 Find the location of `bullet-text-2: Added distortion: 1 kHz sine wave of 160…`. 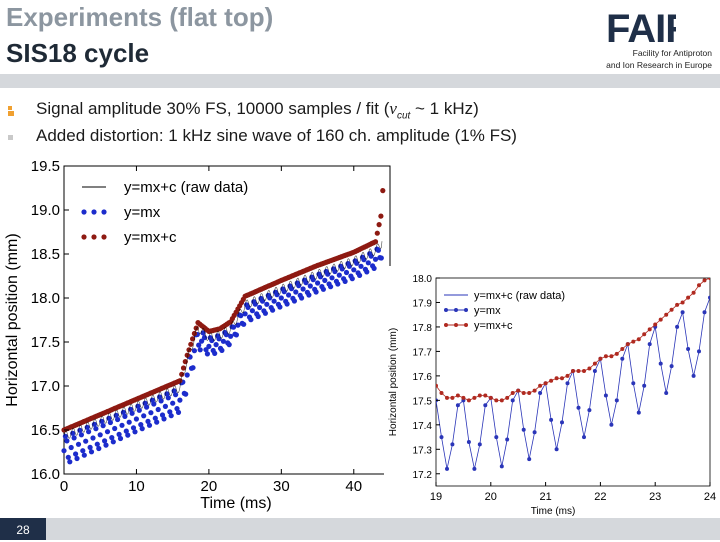

bullet-text-2: Added distortion: 1 kHz sine wave of 160… is located at coordinates (276, 135).